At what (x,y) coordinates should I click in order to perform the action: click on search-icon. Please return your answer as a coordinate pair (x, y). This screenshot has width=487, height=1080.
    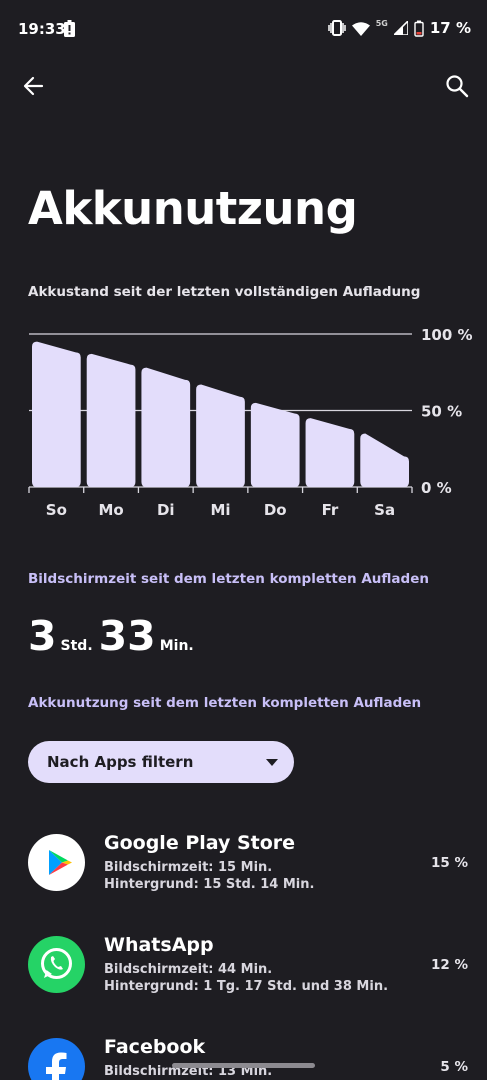
    Looking at the image, I should click on (457, 86).